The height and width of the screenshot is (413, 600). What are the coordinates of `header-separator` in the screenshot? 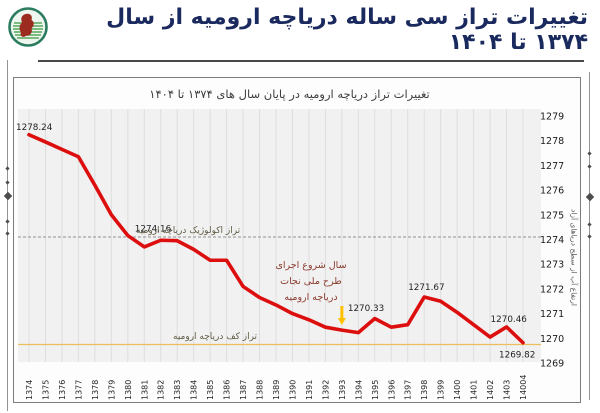 It's located at (311, 61).